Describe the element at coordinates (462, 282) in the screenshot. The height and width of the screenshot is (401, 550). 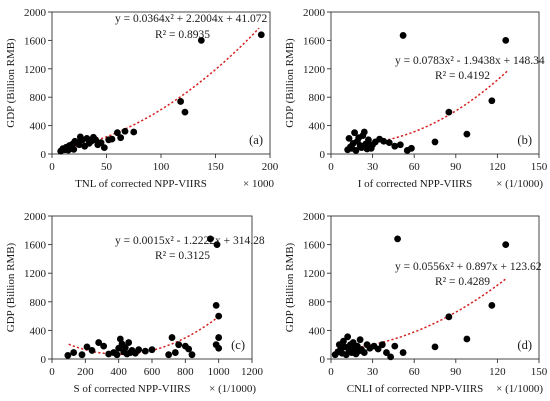
I see `r-squared-label: R² = 0.4289` at that location.